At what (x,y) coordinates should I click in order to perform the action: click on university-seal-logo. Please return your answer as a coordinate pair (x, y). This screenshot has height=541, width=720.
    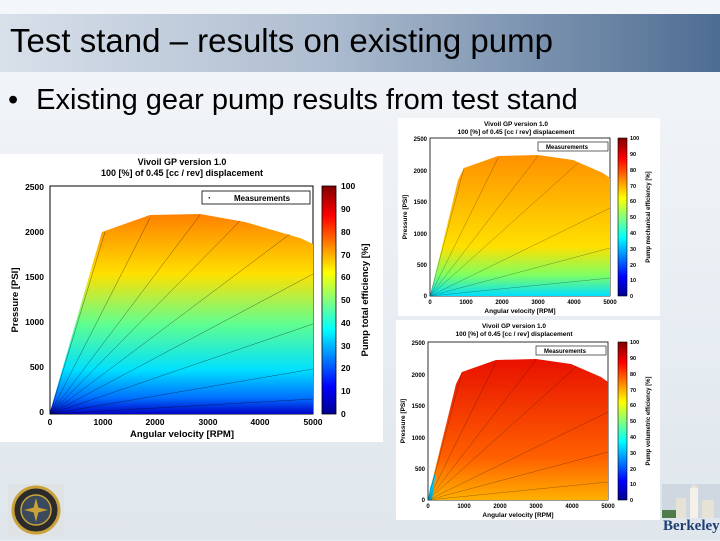
    Looking at the image, I should click on (36, 510).